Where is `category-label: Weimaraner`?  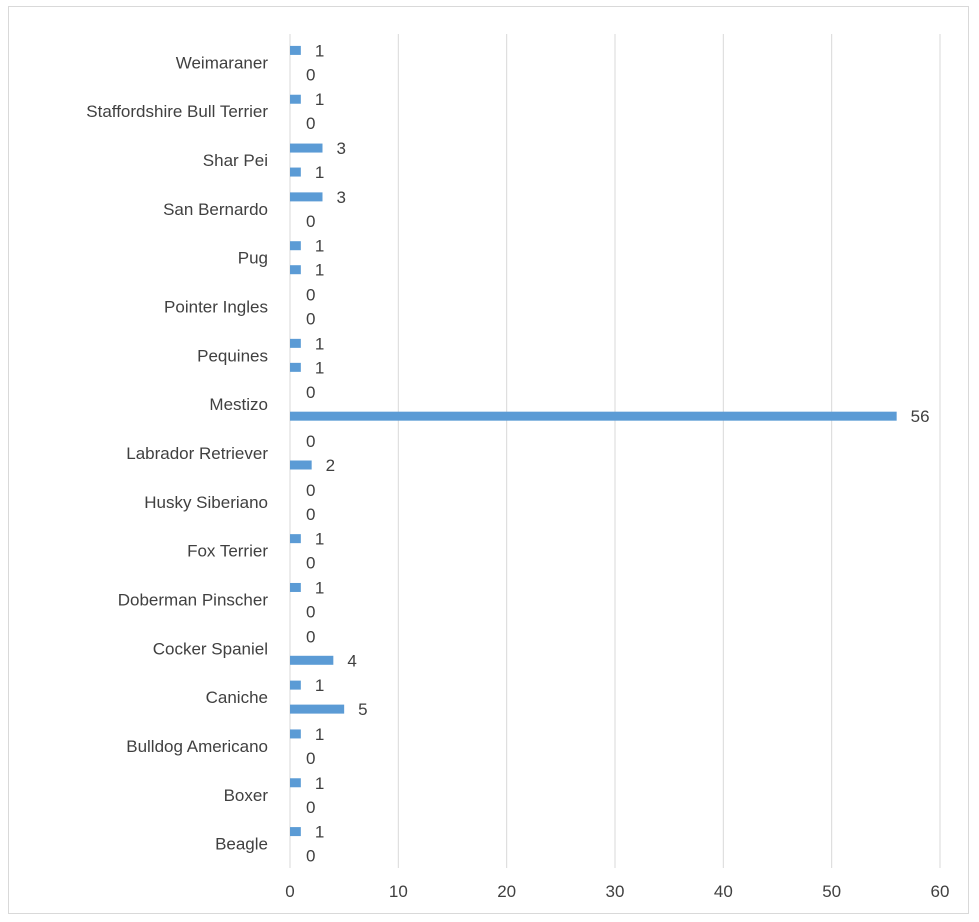
category-label: Weimaraner is located at coordinates (222, 62).